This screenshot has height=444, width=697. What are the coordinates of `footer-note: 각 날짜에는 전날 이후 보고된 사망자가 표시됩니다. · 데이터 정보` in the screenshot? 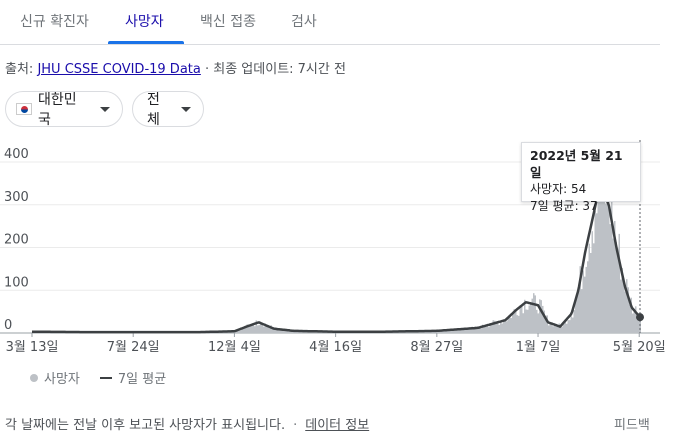 It's located at (187, 423).